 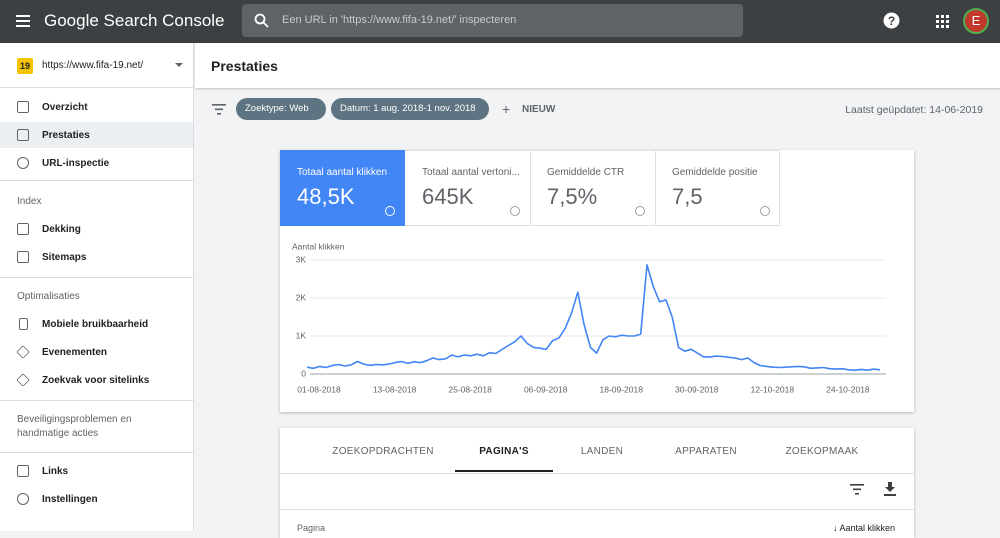 What do you see at coordinates (597, 483) in the screenshot?
I see `table-card` at bounding box center [597, 483].